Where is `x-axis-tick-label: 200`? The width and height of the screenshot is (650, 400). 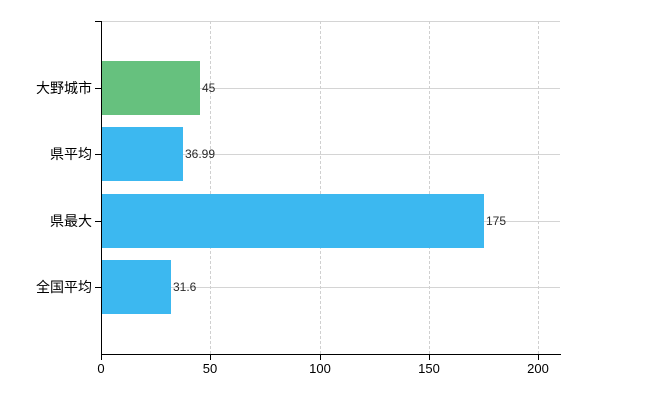 x-axis-tick-label: 200 is located at coordinates (538, 368).